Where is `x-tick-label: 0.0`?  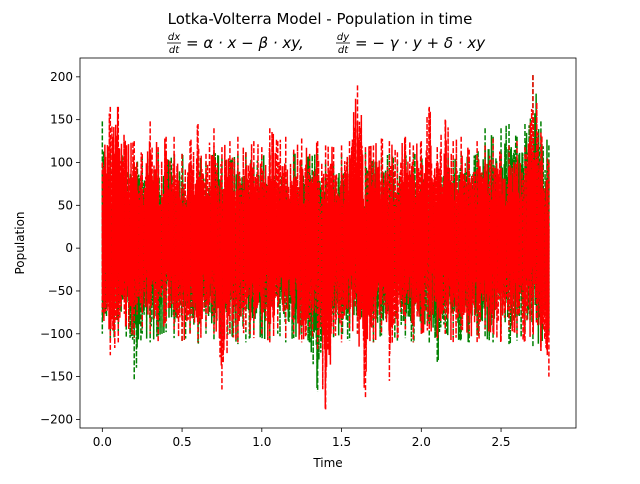
x-tick-label: 0.0 is located at coordinates (102, 442).